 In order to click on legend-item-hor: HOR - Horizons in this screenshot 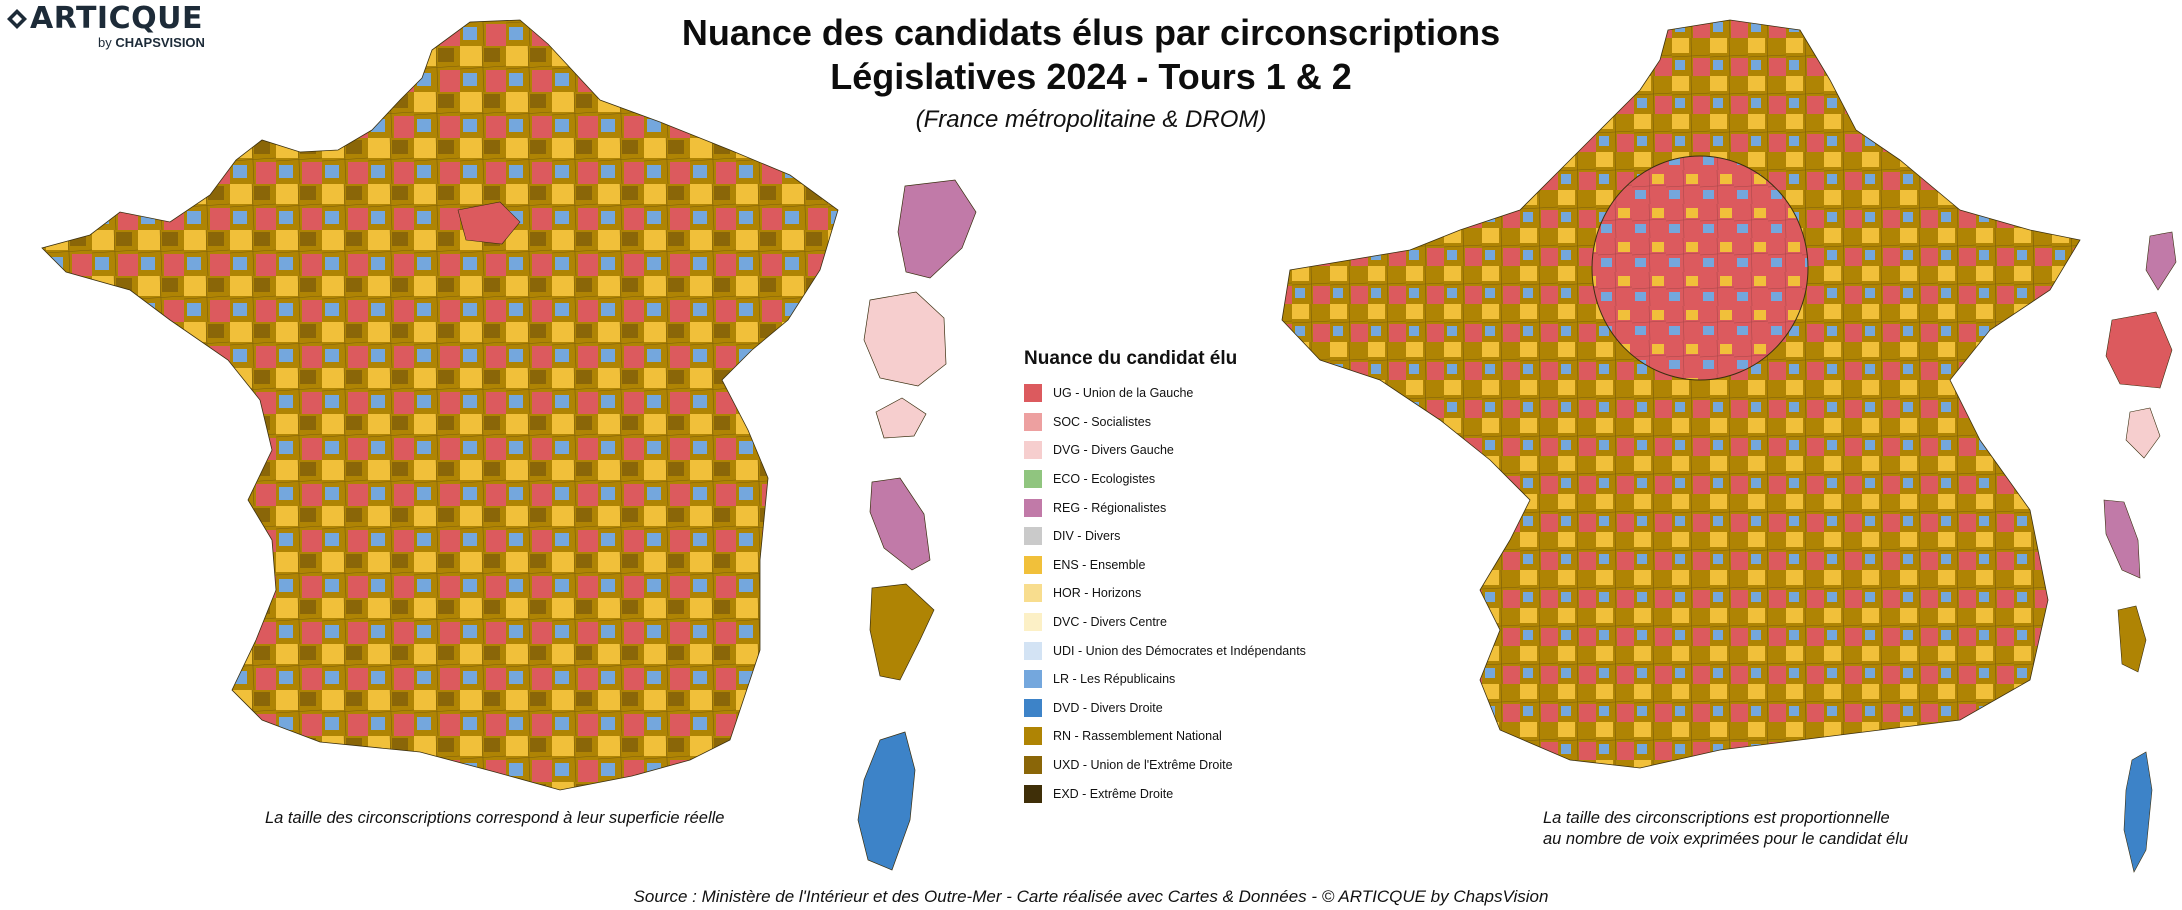, I will do `click(1165, 593)`.